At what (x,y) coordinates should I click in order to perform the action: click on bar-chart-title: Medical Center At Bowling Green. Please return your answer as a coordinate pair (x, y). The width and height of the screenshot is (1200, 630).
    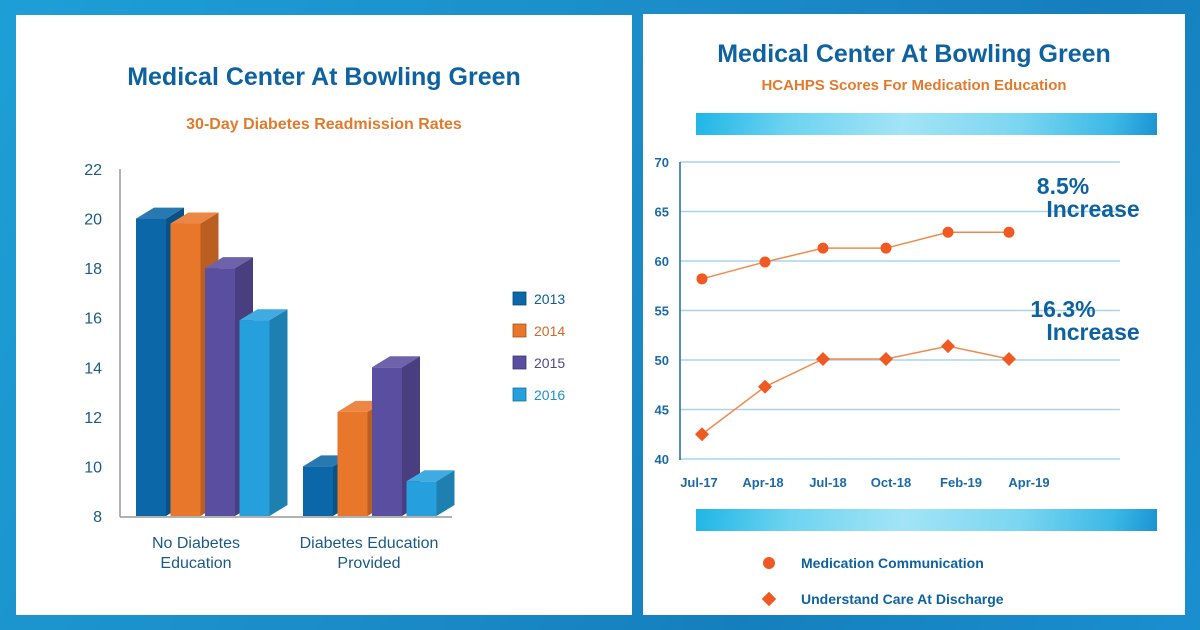
    Looking at the image, I should click on (324, 77).